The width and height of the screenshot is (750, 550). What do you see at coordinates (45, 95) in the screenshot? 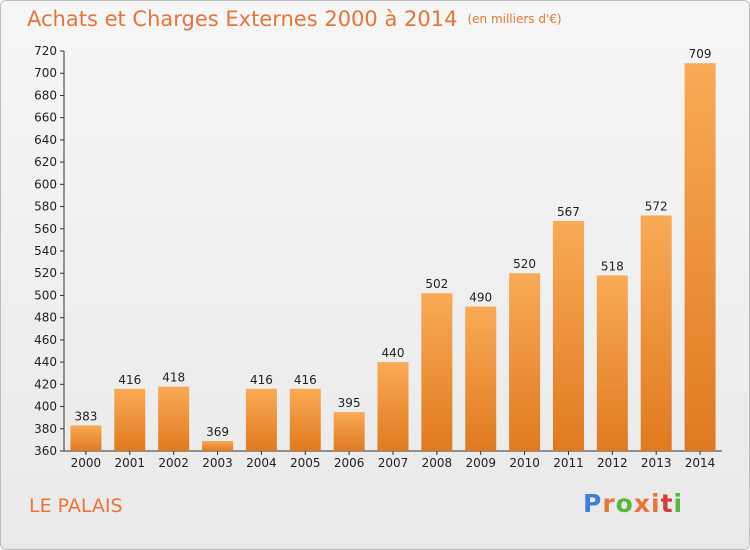
I see `y-tick-label: 680` at bounding box center [45, 95].